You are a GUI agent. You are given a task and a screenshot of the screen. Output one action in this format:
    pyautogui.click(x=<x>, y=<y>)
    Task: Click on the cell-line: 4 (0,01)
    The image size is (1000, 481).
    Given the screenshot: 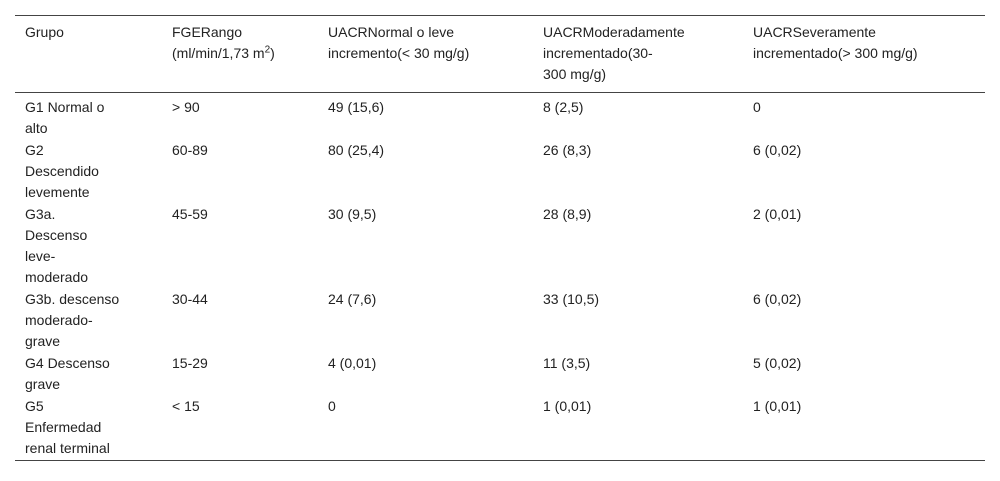 What is the action you would take?
    pyautogui.click(x=352, y=363)
    